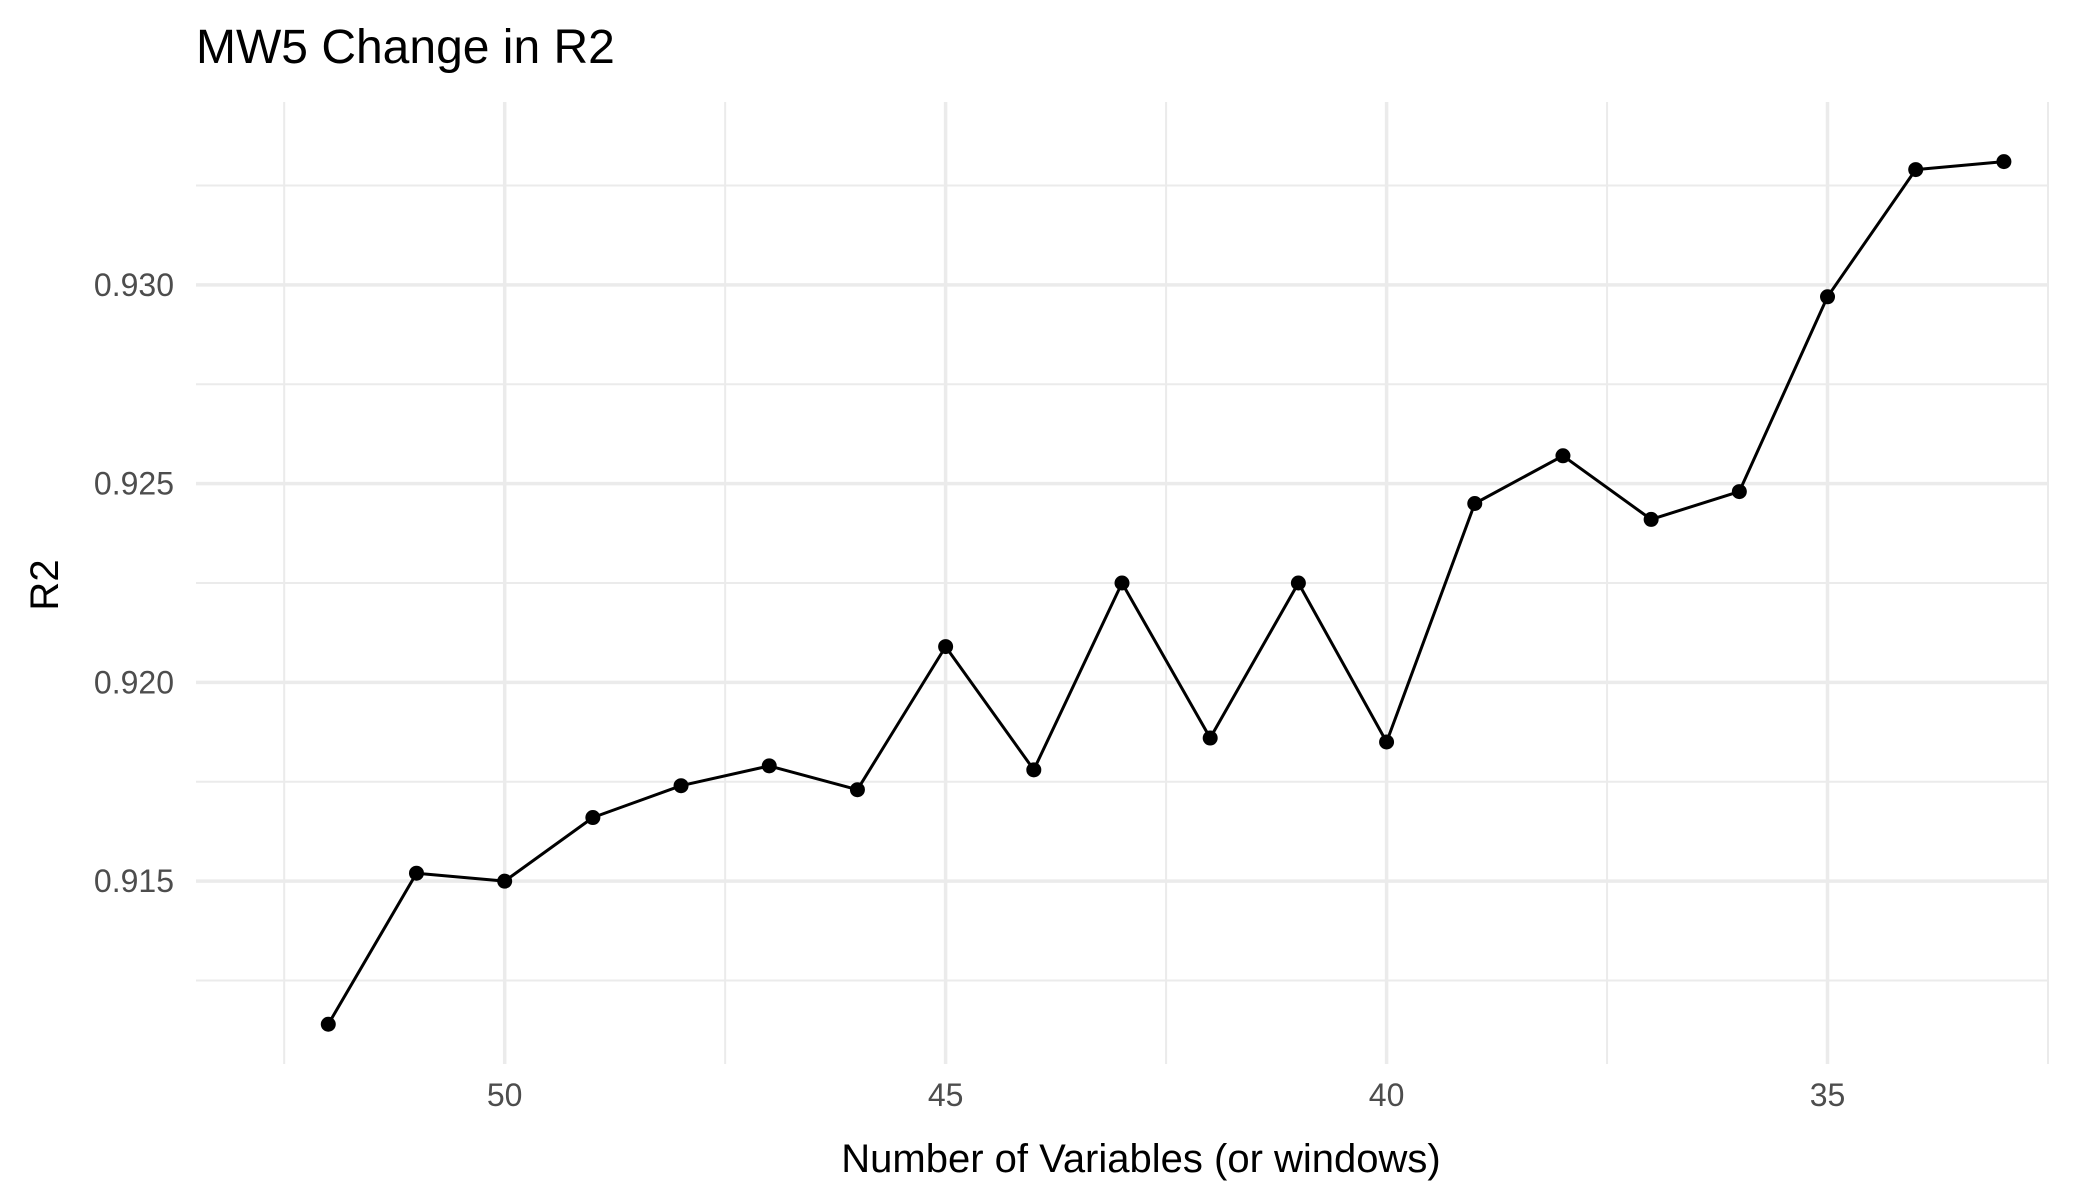 This screenshot has width=2100, height=1200. Describe the element at coordinates (1140, 1159) in the screenshot. I see `x-axis-title: Number of Variables (or windows)` at that location.